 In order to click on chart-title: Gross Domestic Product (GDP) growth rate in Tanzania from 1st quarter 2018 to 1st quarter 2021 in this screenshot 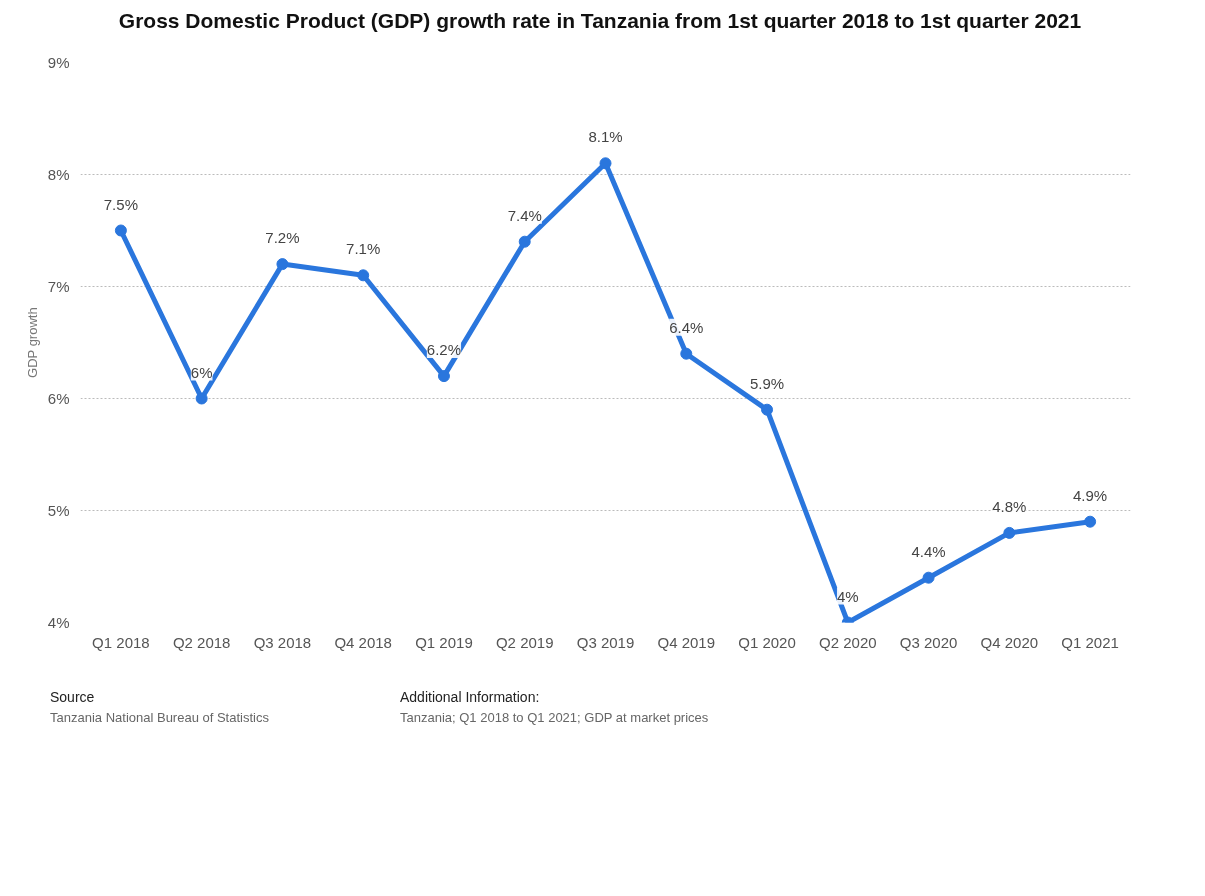, I will do `click(600, 21)`.